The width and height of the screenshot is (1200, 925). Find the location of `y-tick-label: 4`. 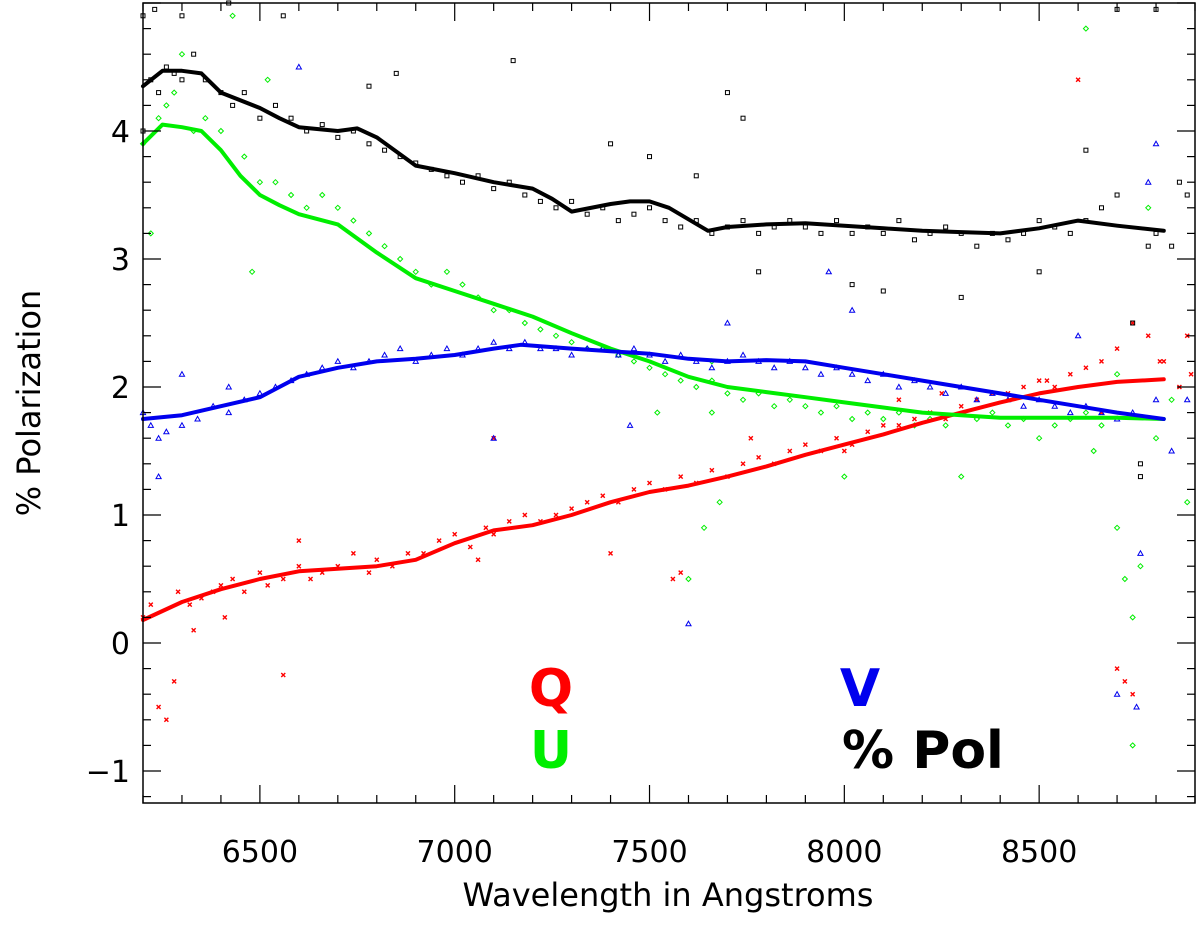

y-tick-label: 4 is located at coordinates (120, 132).